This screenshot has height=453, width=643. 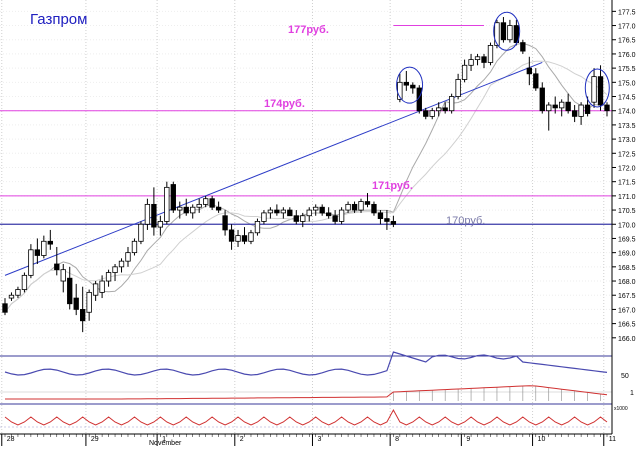 I want to click on level-label-171: 171руб., so click(x=392, y=186).